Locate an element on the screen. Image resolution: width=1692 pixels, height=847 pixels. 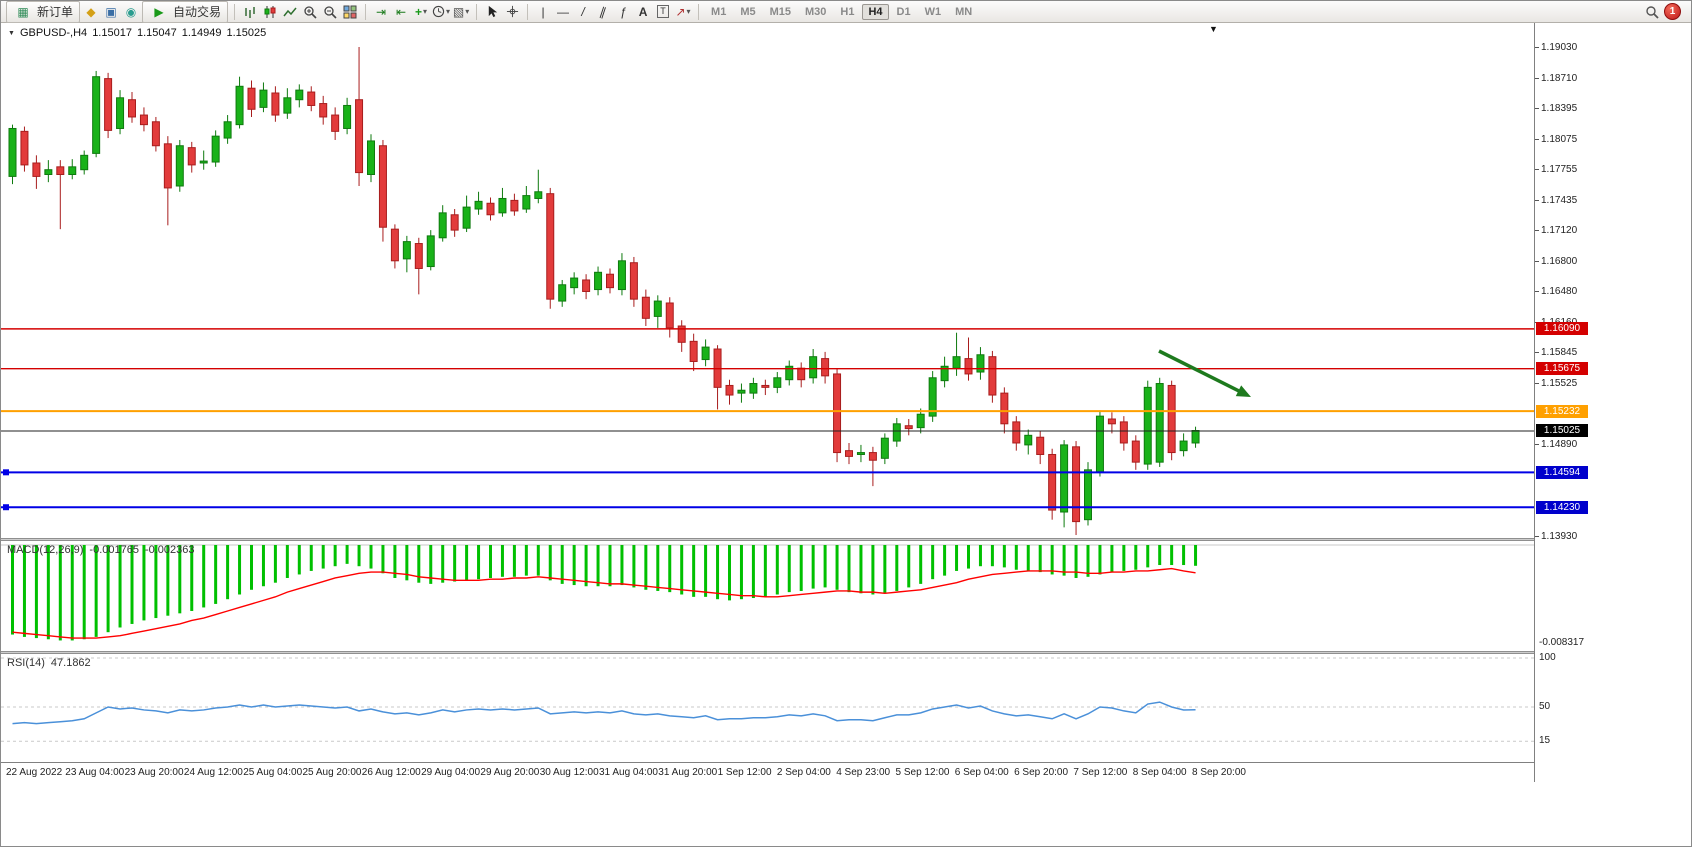
trendline-tool: / is located at coordinates (583, 11).